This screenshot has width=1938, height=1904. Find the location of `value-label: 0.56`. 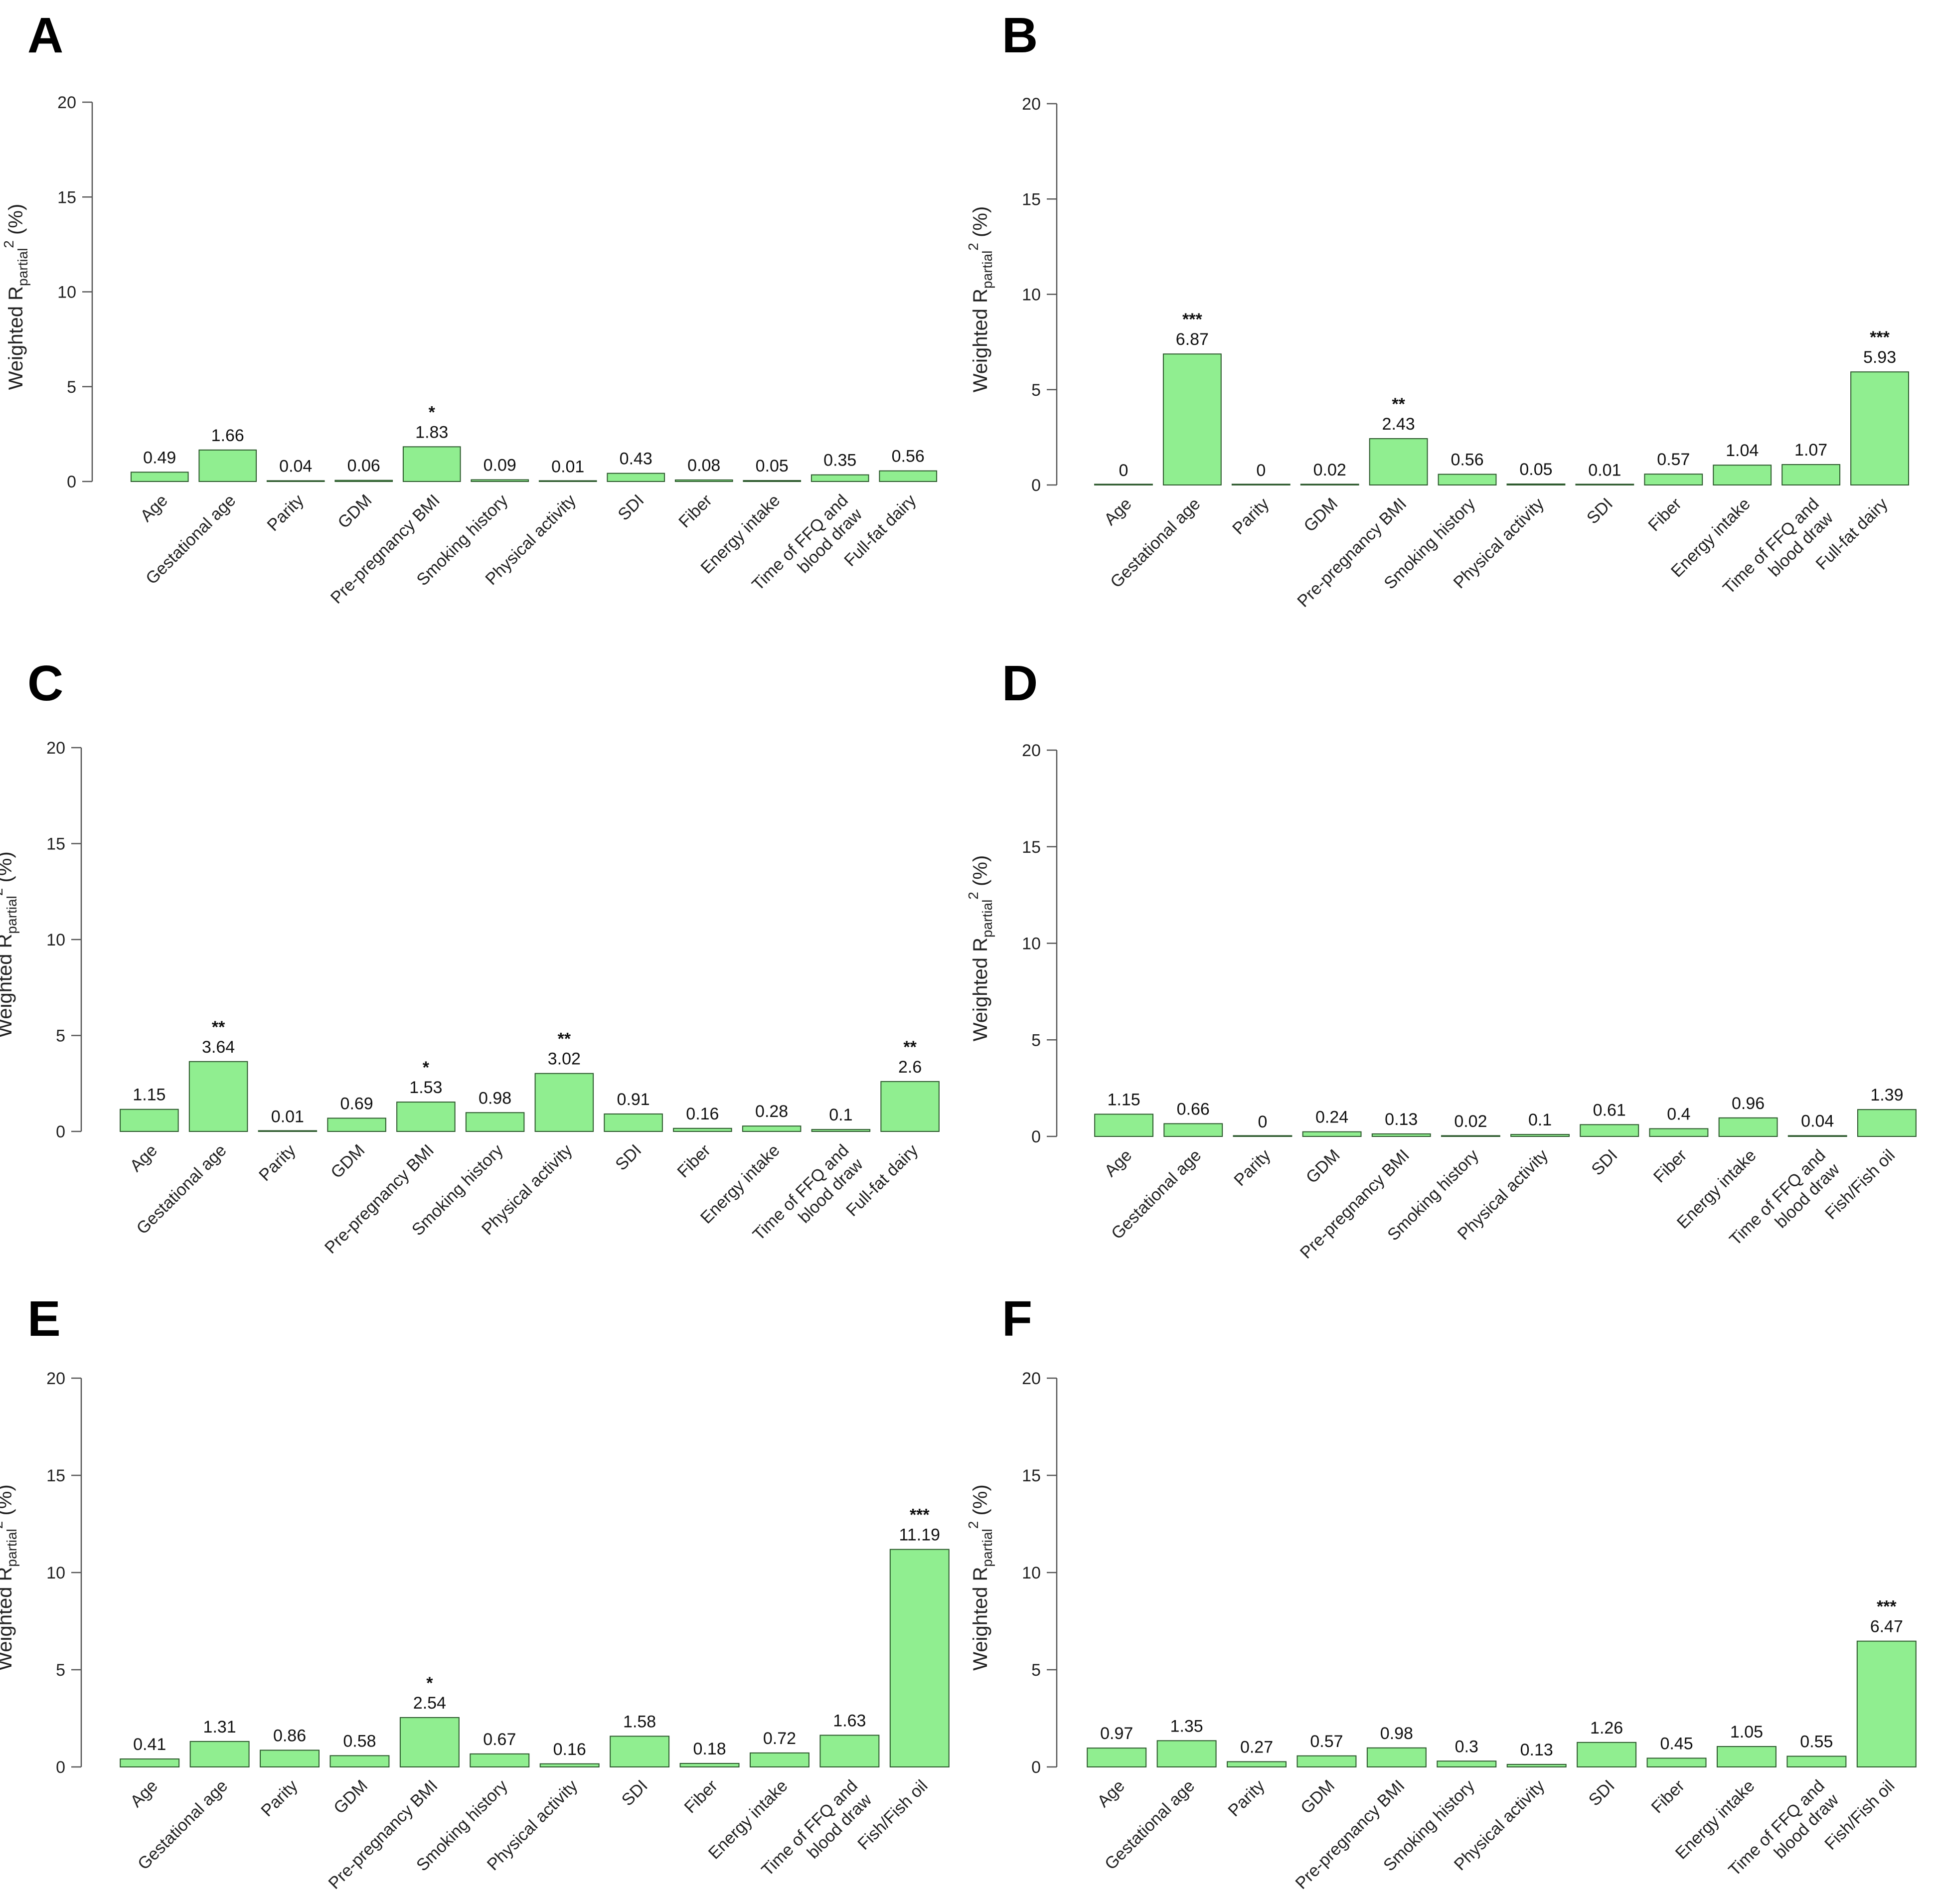

value-label: 0.56 is located at coordinates (908, 456).